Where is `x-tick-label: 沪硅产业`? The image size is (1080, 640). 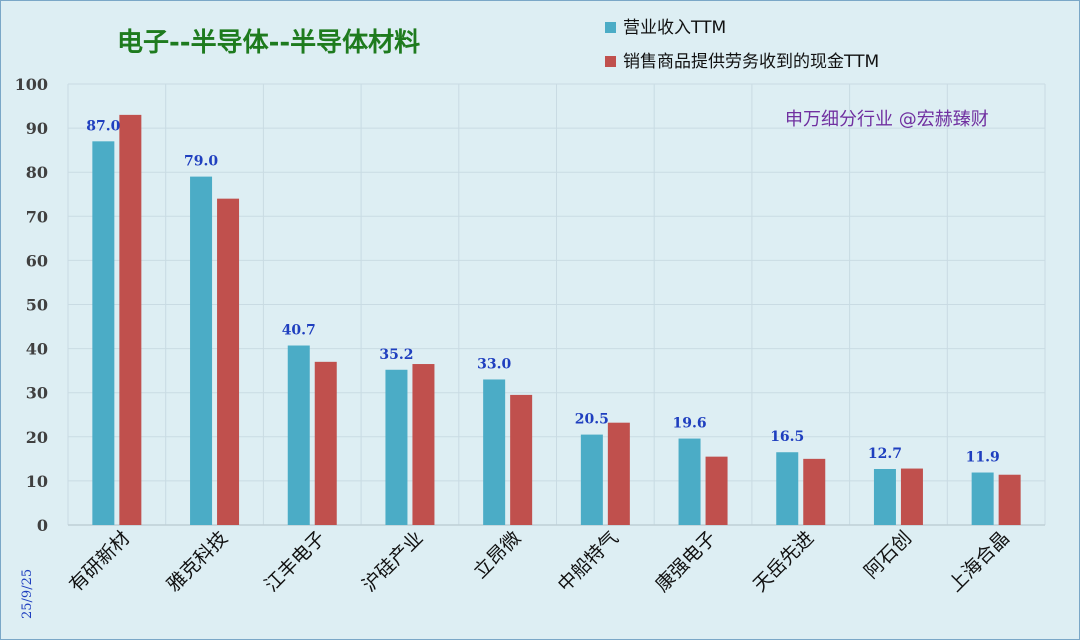
x-tick-label: 沪硅产业 is located at coordinates (392, 561).